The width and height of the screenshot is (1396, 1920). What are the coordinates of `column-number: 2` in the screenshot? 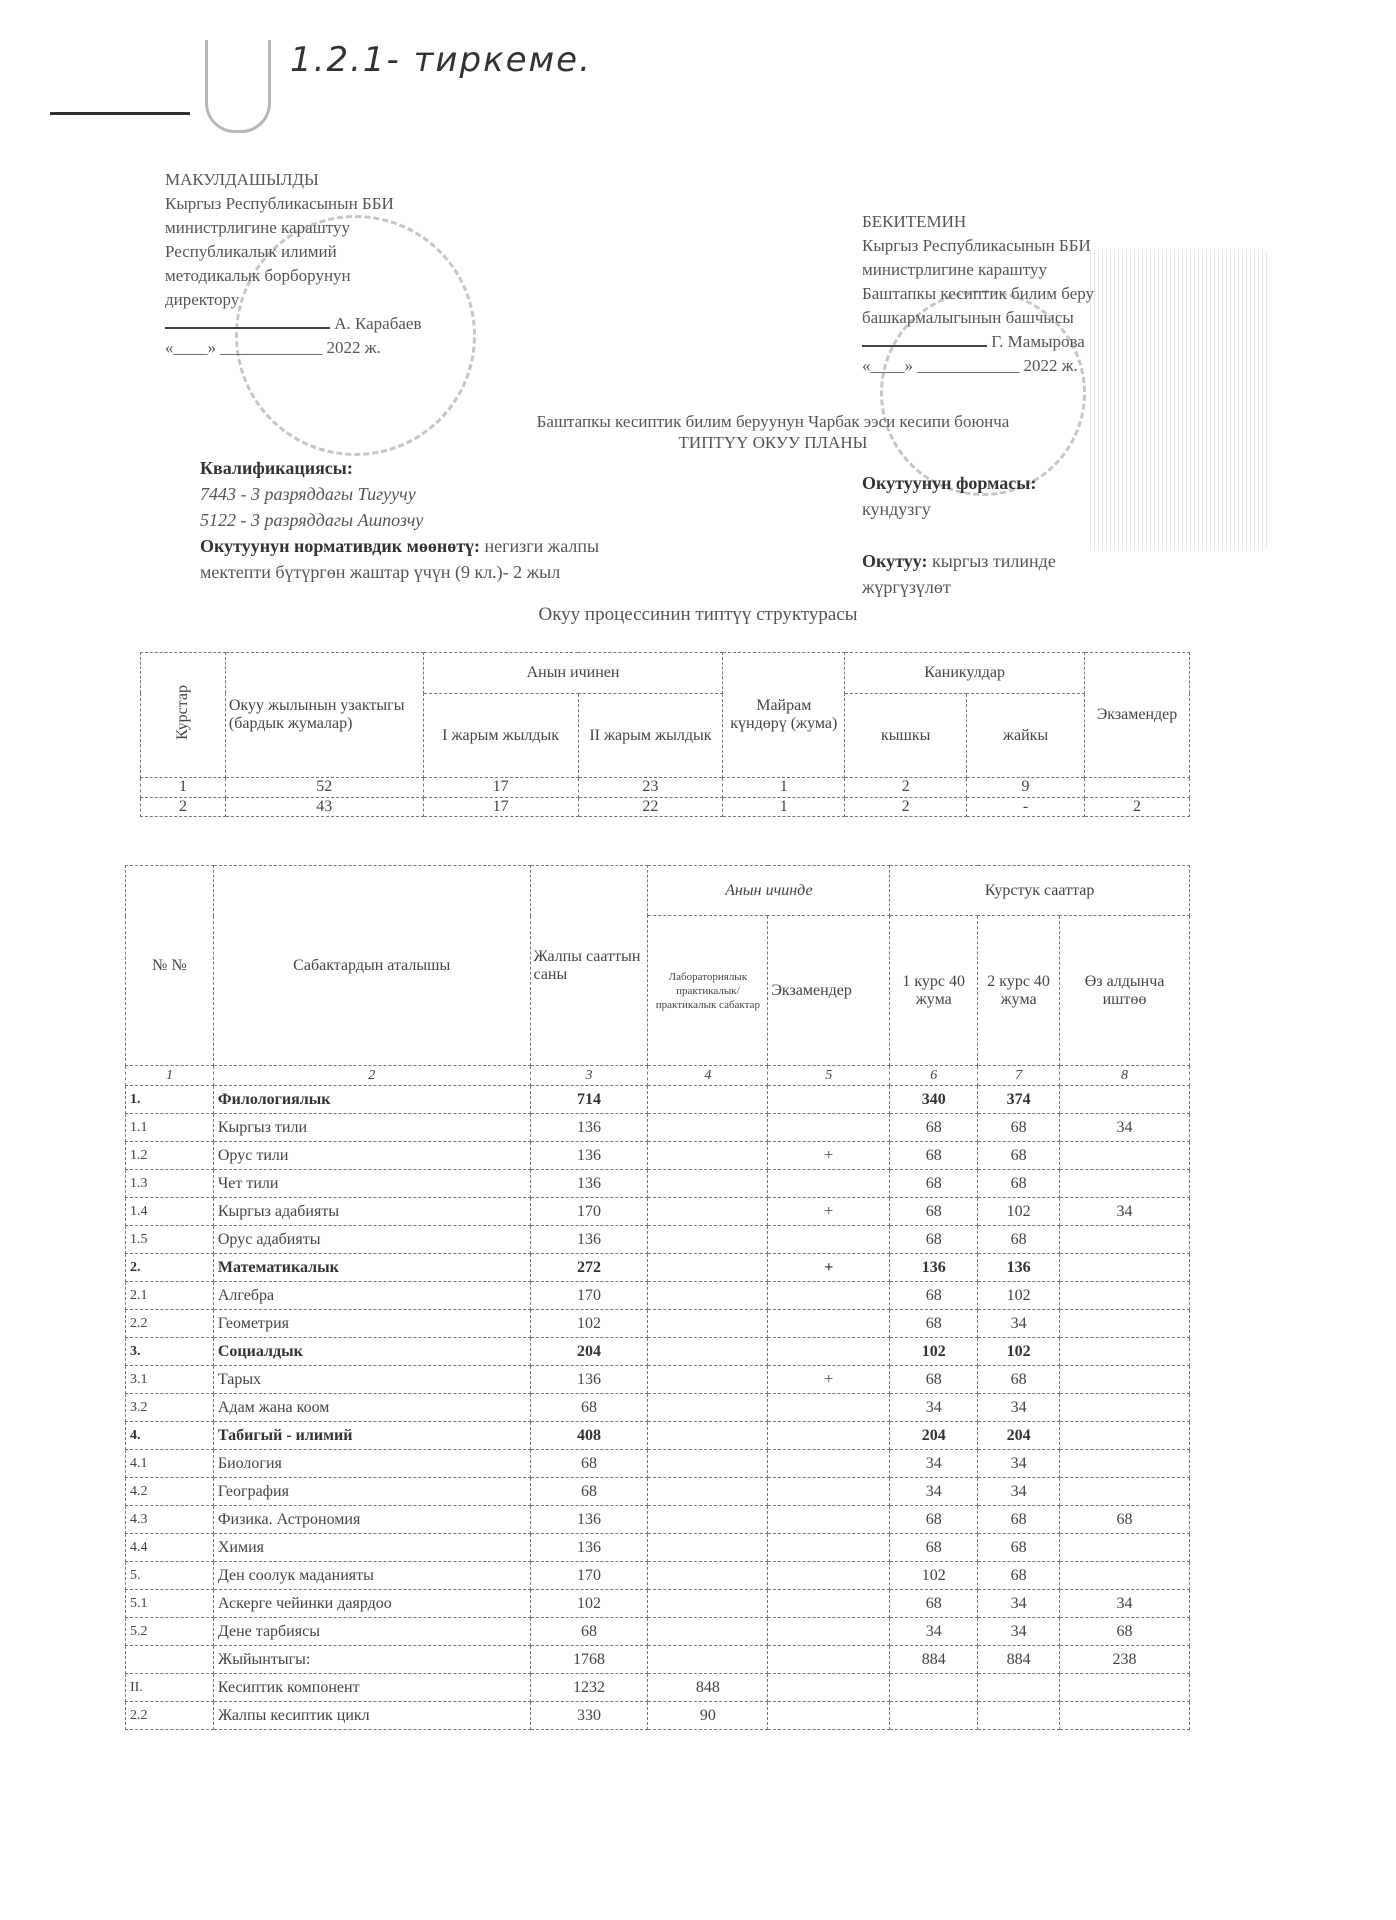 It's located at (371, 1075).